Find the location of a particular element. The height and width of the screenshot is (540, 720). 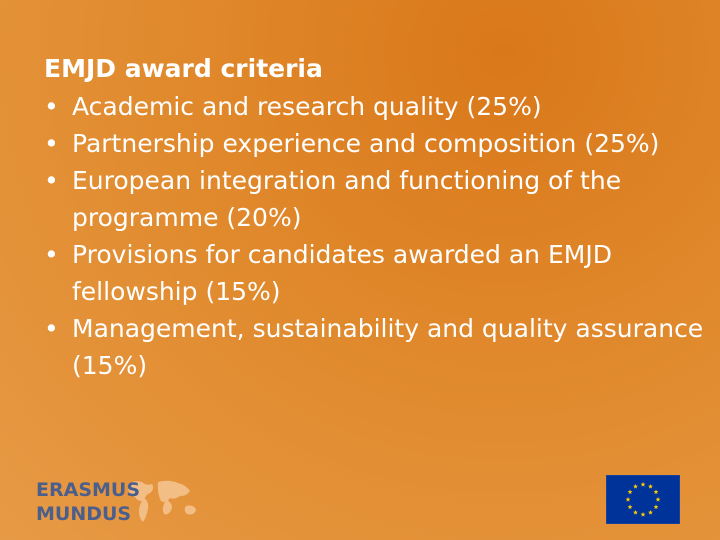

erasmus-text: ERASMUS is located at coordinates (88, 490).